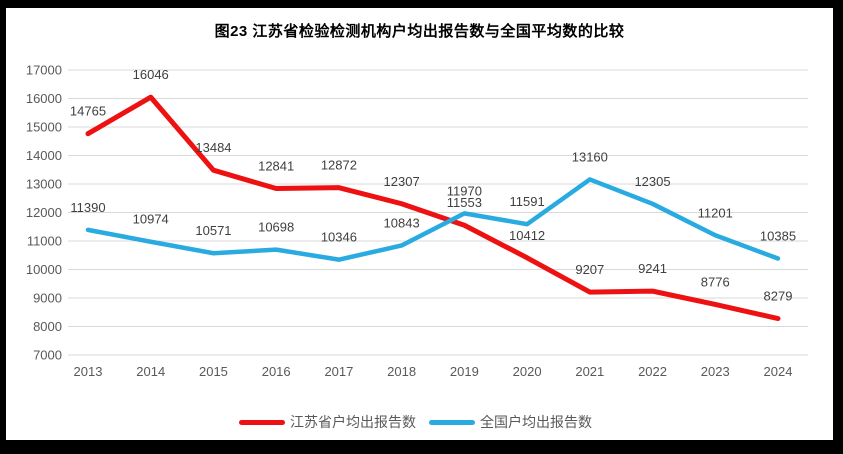  I want to click on y-axis-tick-label: 12000, so click(44, 212).